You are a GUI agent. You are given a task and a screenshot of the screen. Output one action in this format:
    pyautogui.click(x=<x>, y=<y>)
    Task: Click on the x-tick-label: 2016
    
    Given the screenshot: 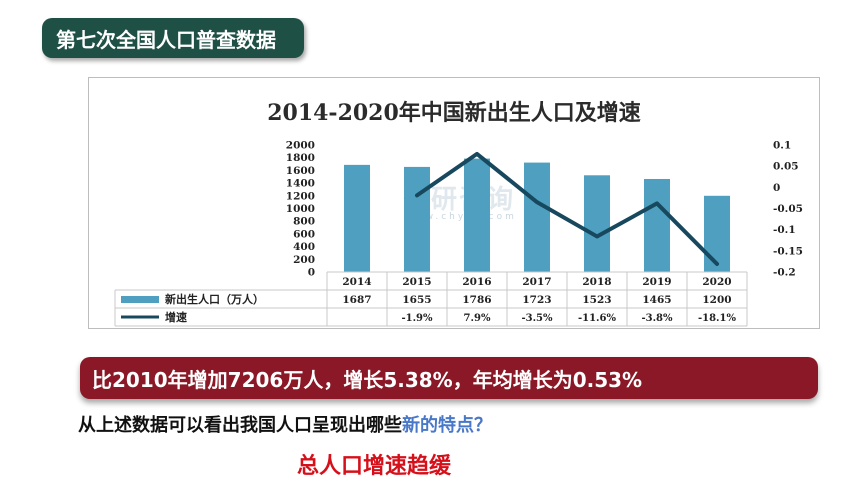 What is the action you would take?
    pyautogui.click(x=476, y=282)
    